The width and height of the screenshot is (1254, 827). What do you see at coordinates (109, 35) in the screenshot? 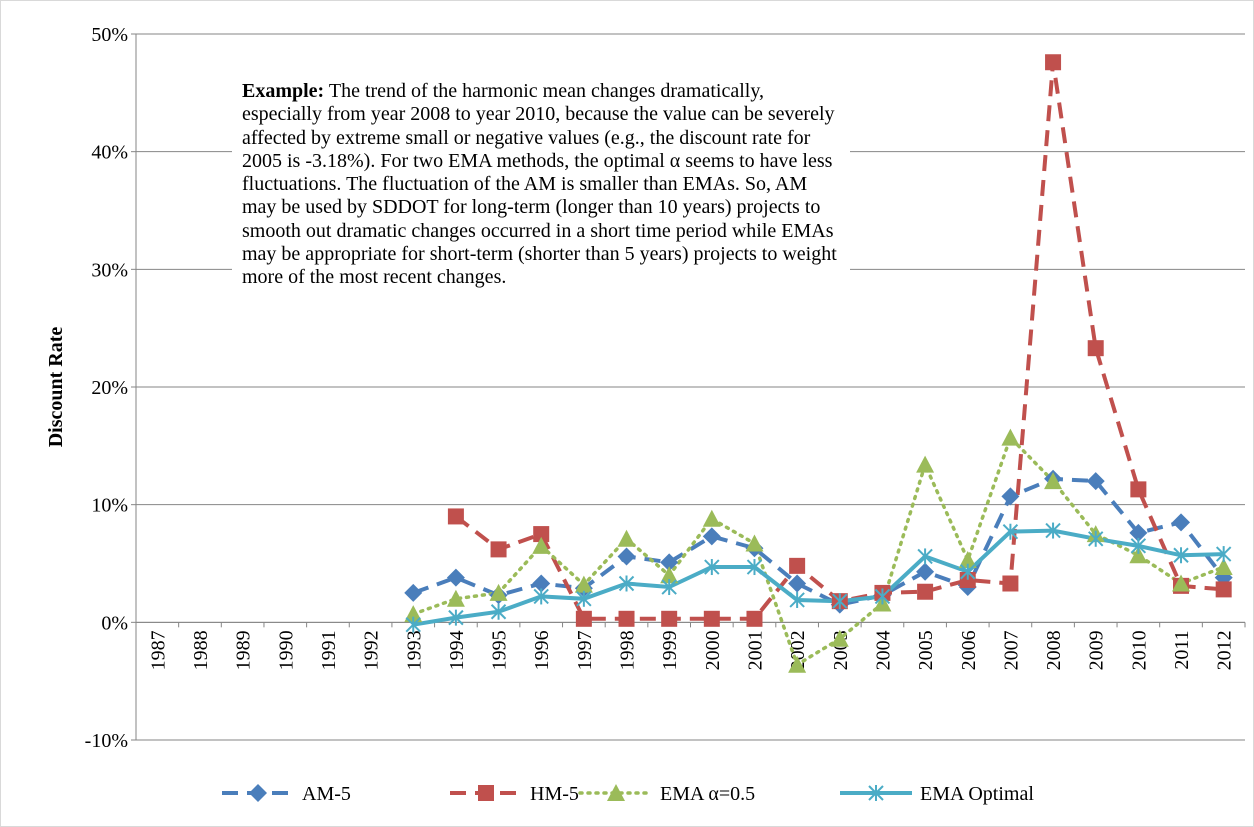
I see `y-tick-label: 50%` at bounding box center [109, 35].